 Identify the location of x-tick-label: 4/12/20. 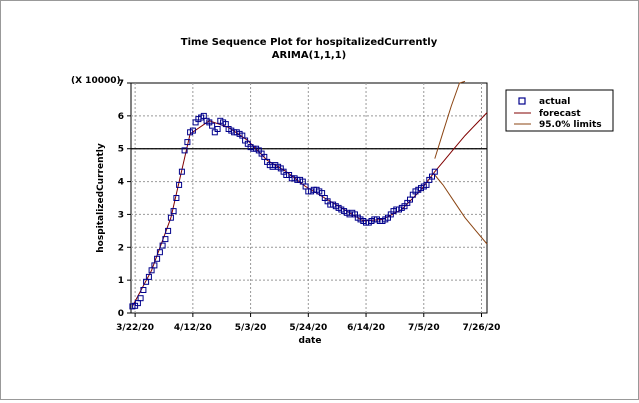
(193, 328).